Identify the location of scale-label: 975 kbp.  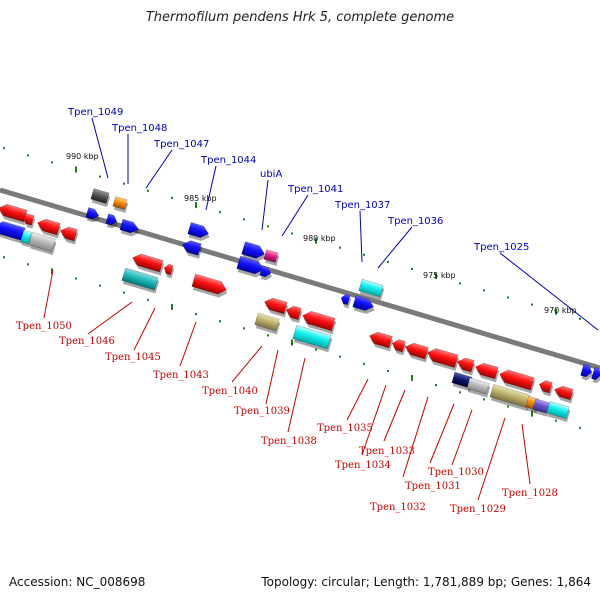
(439, 275).